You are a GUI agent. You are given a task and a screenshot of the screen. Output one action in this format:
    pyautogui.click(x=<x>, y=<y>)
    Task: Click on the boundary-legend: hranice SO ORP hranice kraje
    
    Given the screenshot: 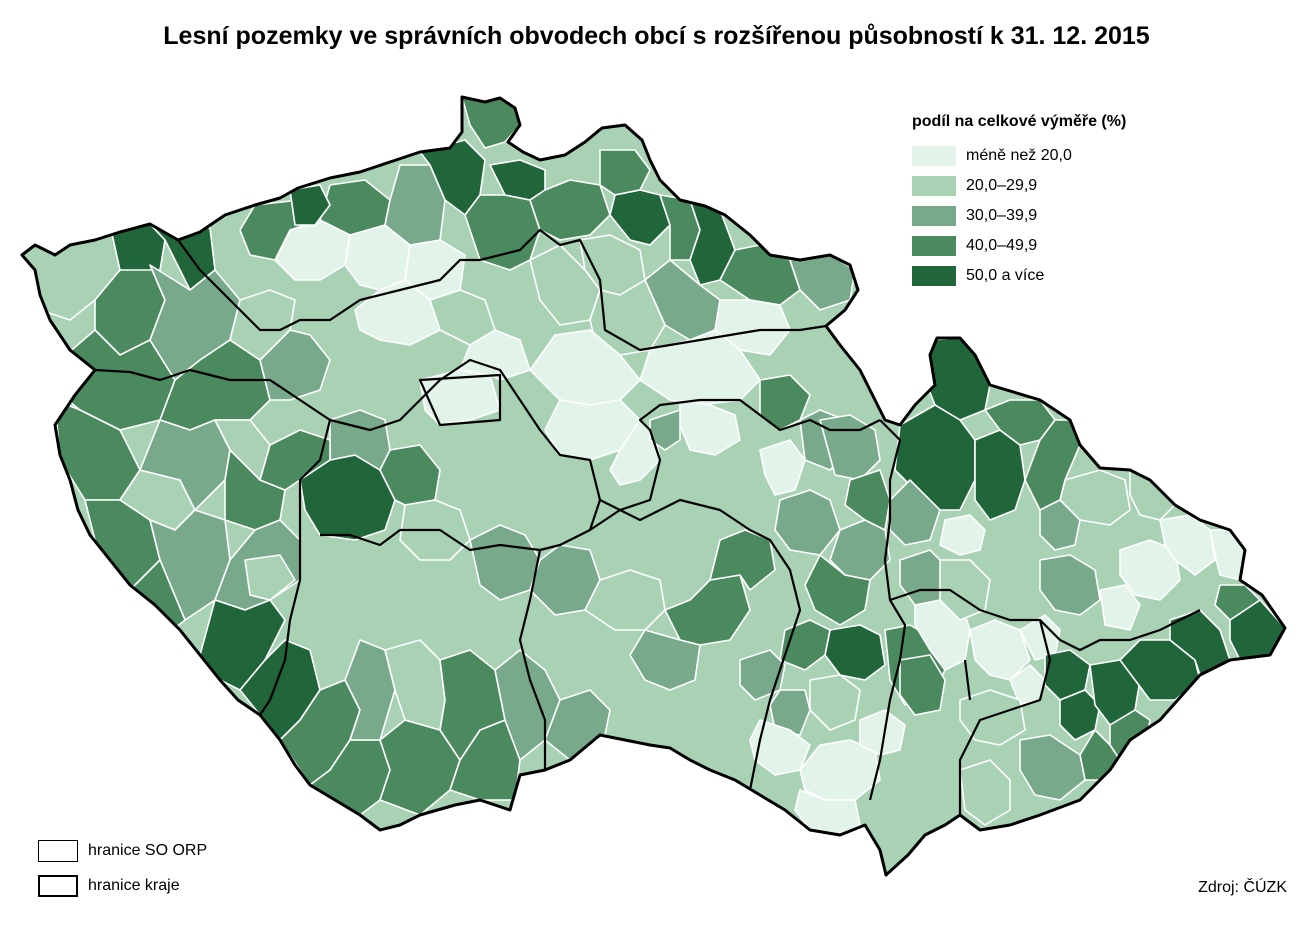 What is the action you would take?
    pyautogui.click(x=122, y=868)
    